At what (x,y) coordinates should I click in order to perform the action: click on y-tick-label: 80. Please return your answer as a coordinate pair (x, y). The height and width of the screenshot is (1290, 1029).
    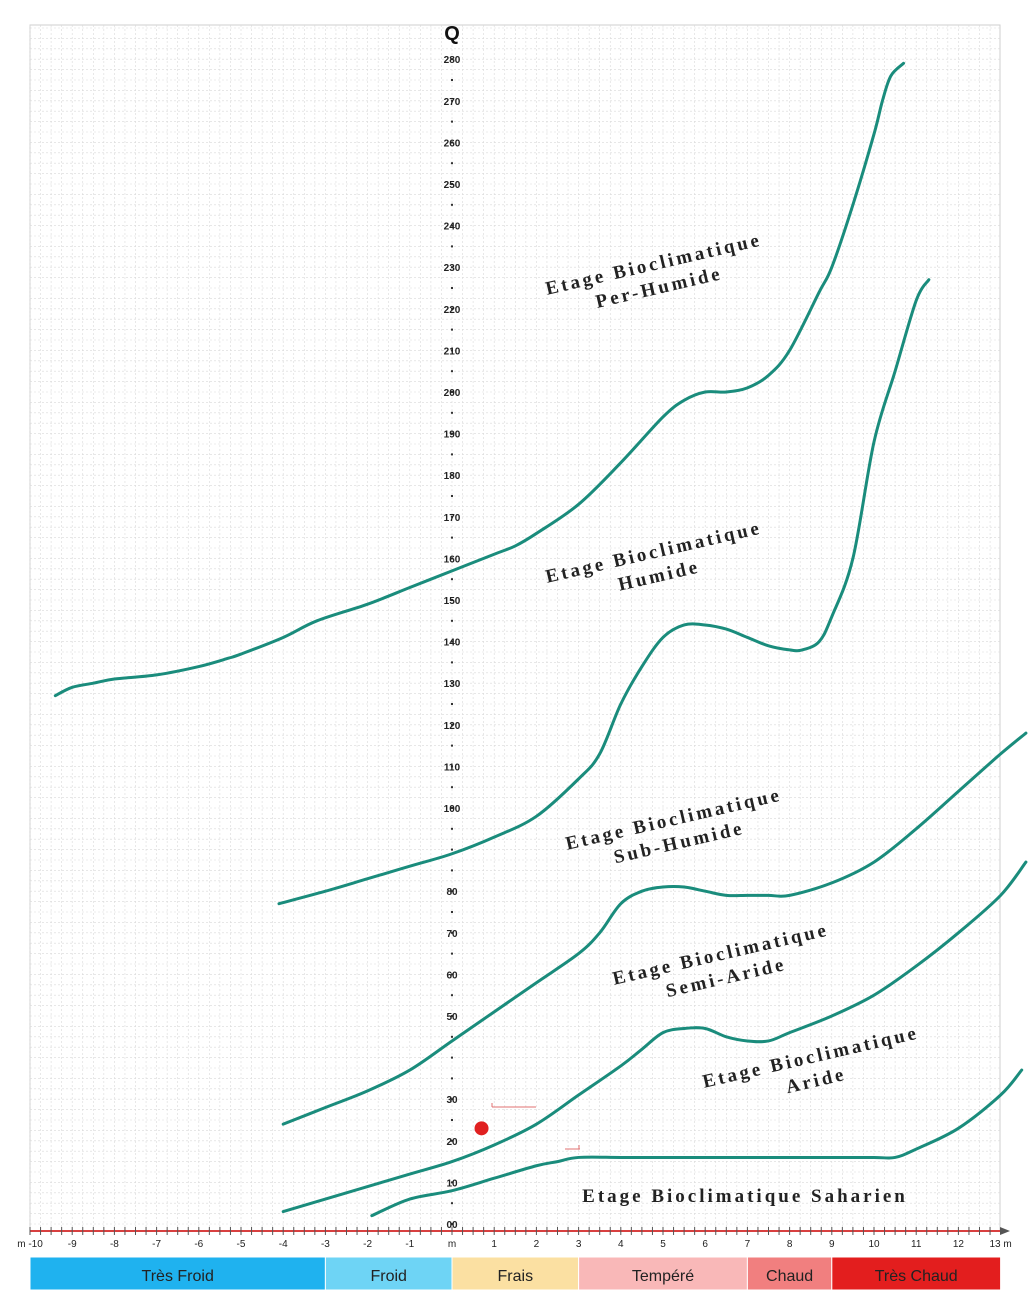
    Looking at the image, I should click on (452, 892).